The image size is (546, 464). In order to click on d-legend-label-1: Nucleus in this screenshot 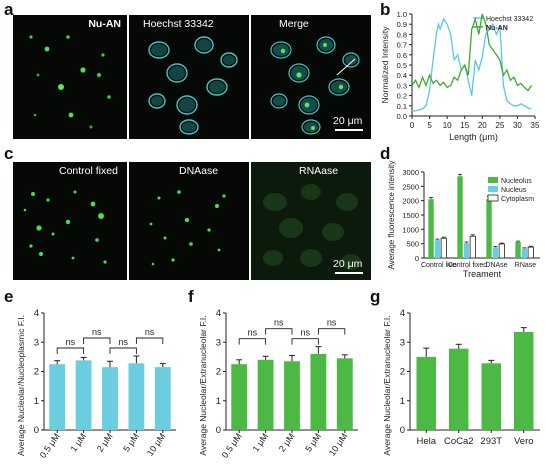, I will do `click(514, 190)`.